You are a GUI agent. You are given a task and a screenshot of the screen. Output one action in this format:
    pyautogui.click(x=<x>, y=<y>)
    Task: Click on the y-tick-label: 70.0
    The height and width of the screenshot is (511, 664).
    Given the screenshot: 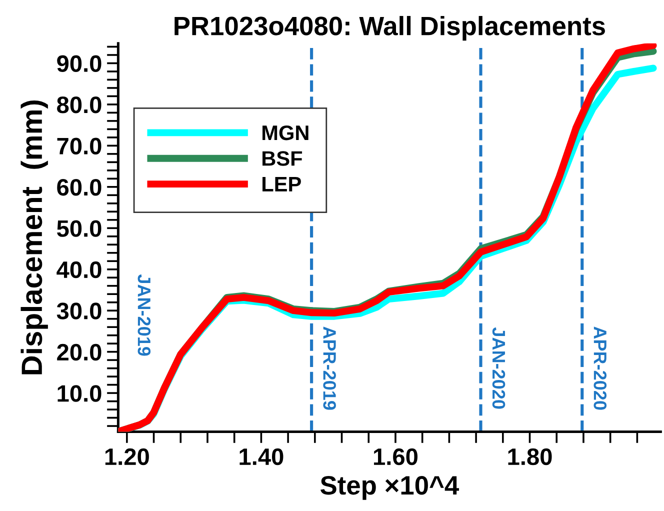 What is the action you would take?
    pyautogui.click(x=79, y=146)
    